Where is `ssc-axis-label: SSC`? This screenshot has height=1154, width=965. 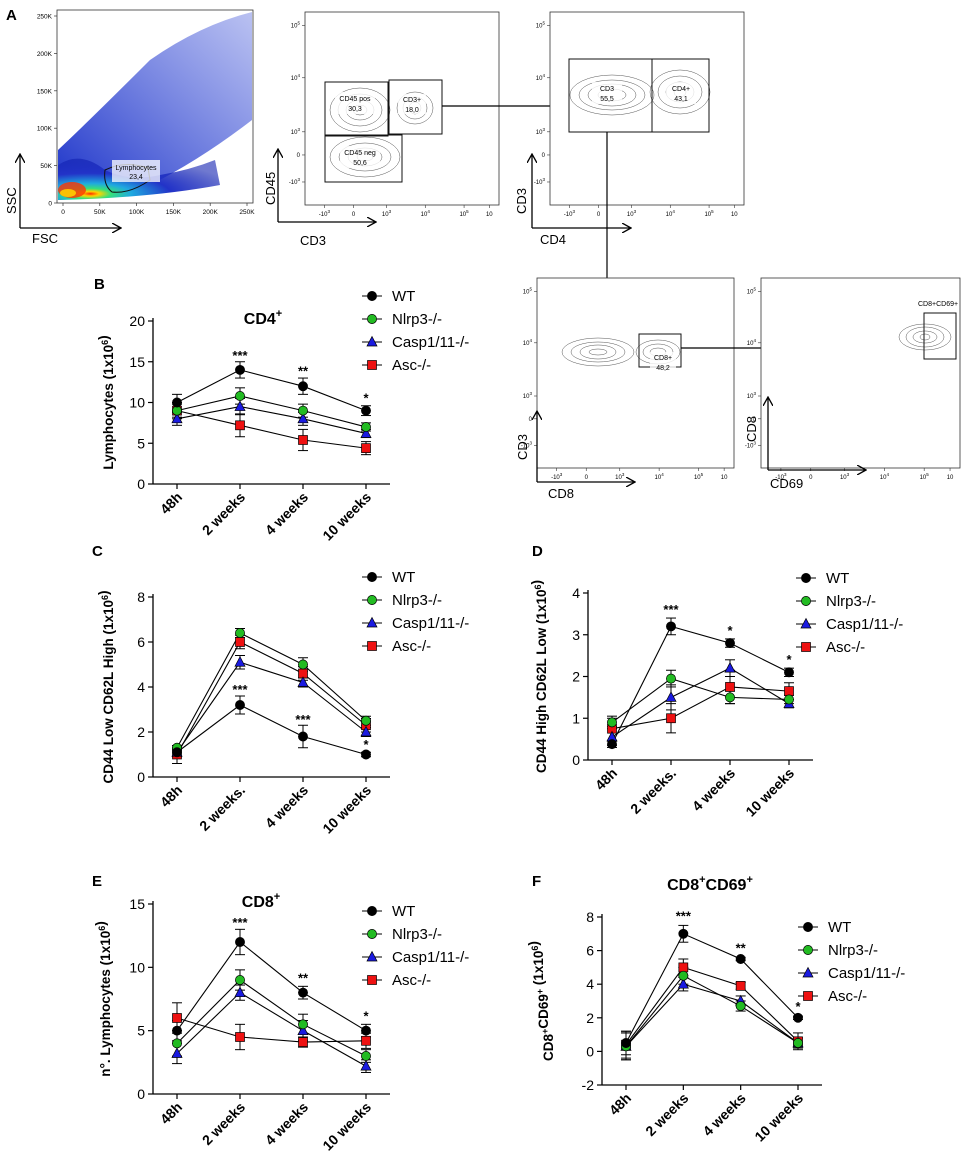 ssc-axis-label: SSC is located at coordinates (11, 200).